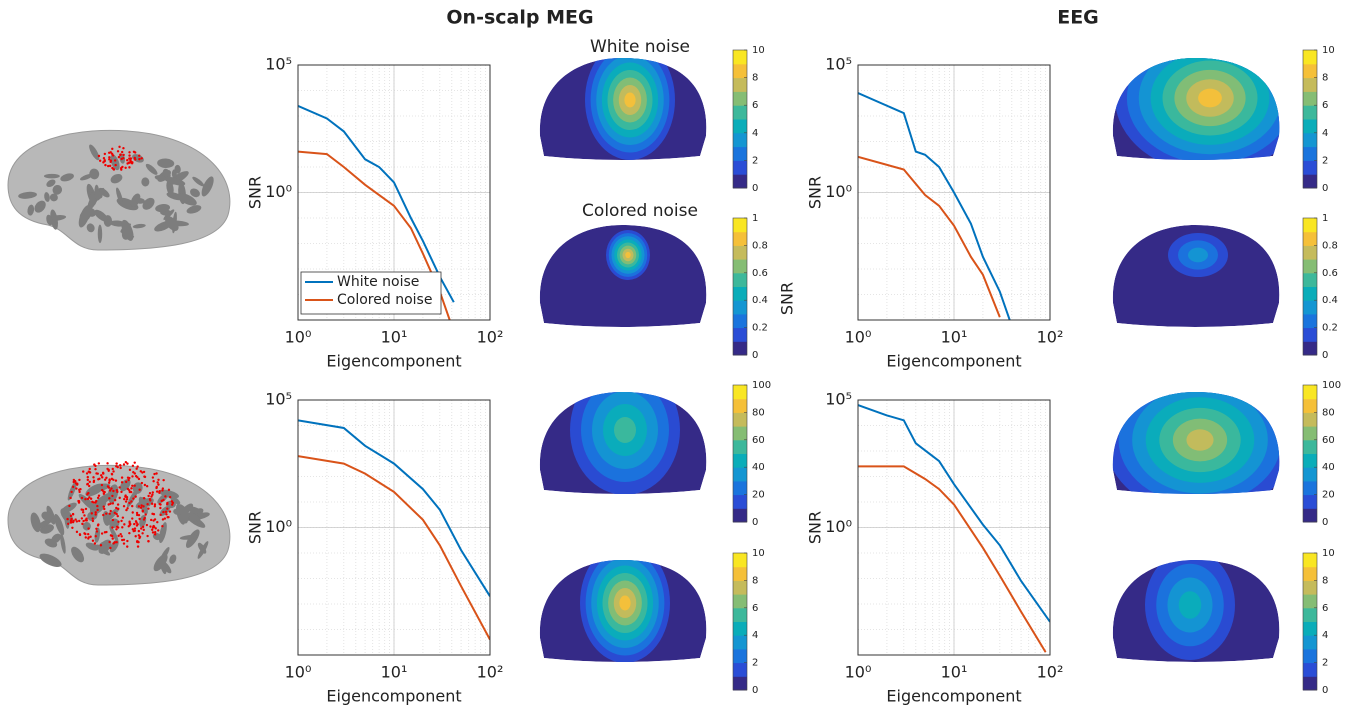 The image size is (1352, 708). I want to click on x-tick-label: 10¹, so click(954, 672).